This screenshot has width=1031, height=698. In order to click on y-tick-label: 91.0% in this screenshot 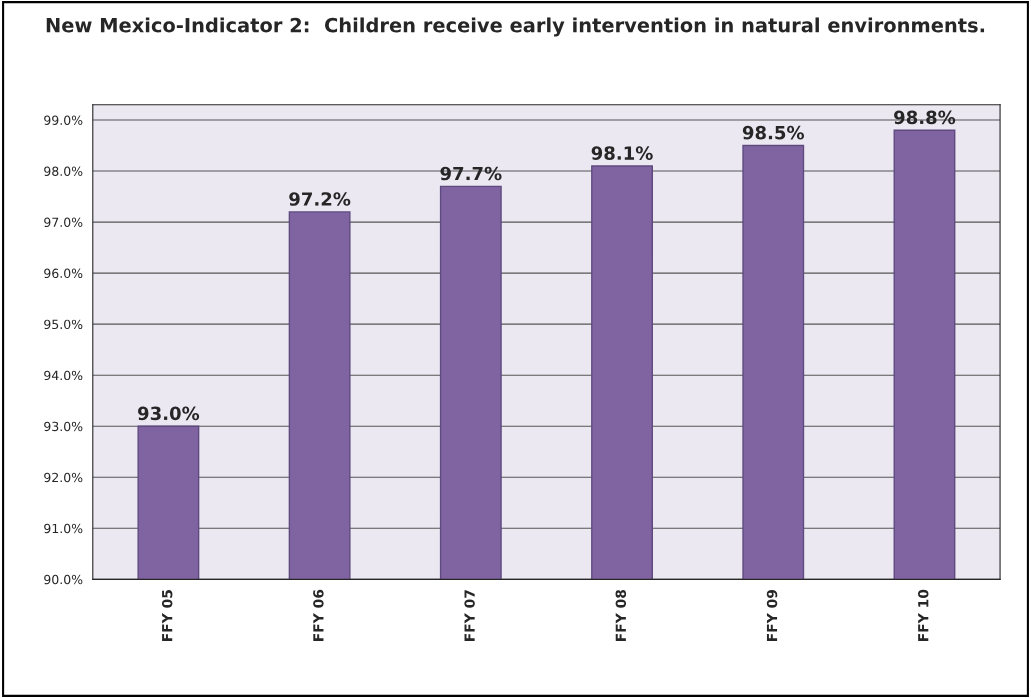, I will do `click(63, 528)`.